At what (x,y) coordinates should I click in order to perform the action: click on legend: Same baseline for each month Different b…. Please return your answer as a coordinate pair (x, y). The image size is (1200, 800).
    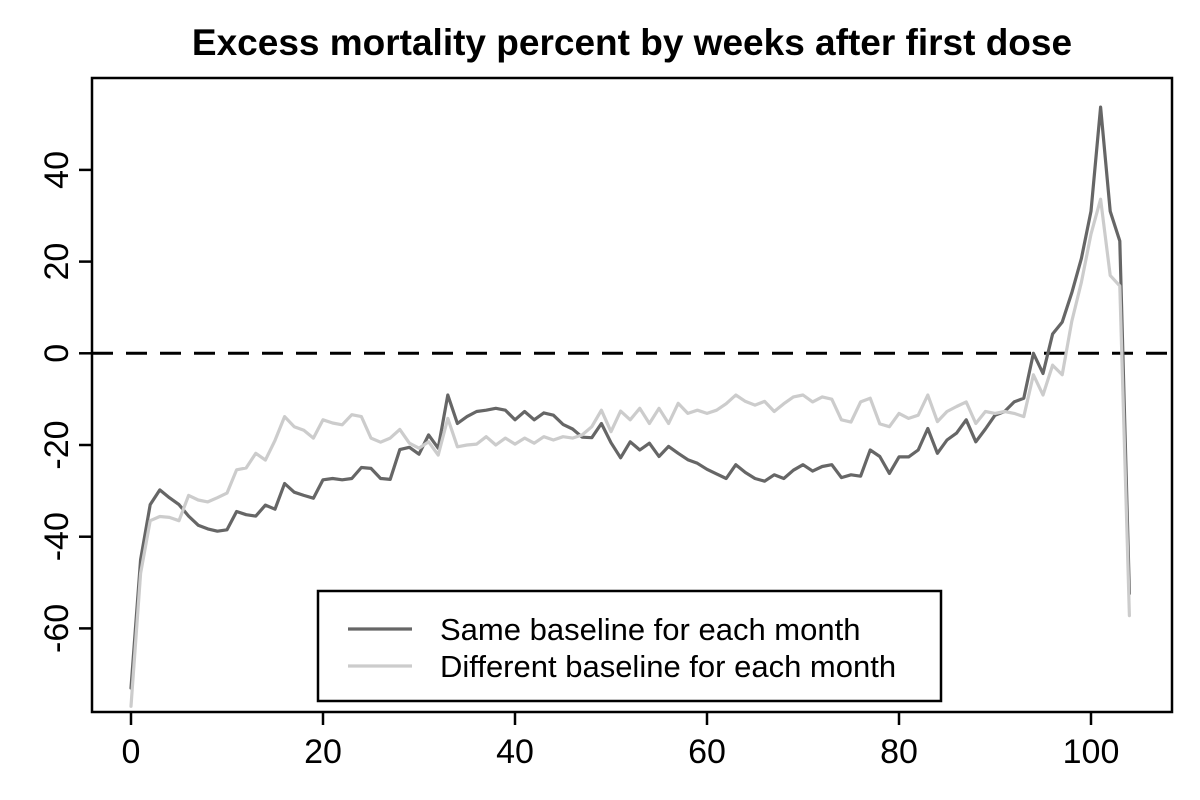
    Looking at the image, I should click on (629, 646).